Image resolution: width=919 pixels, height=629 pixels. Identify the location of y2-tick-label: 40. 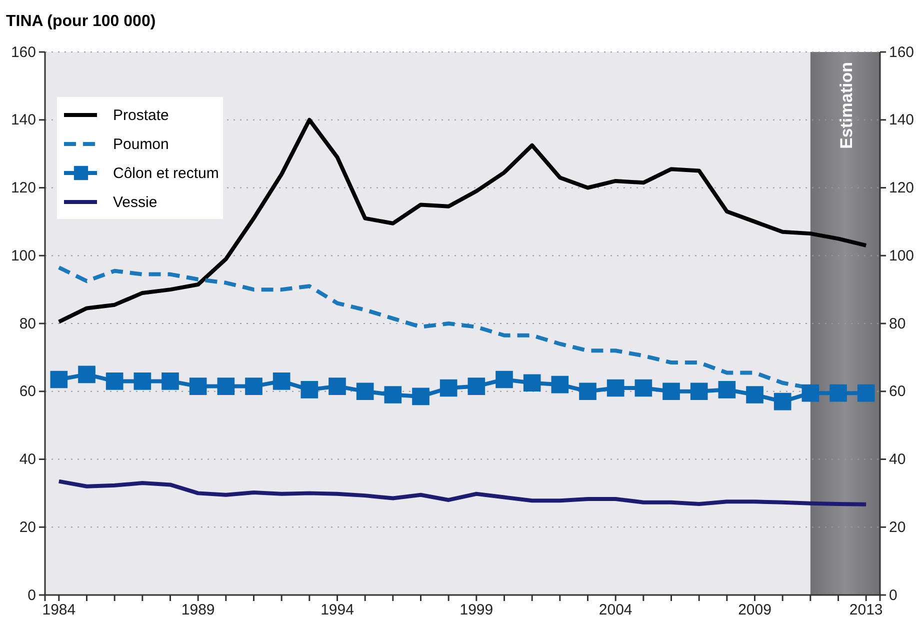
(897, 459).